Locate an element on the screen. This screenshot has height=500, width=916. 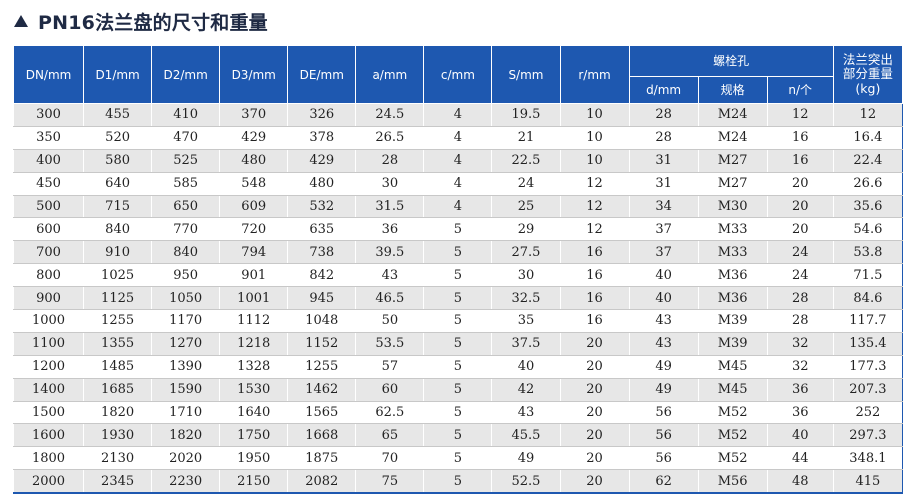
cell-d1: 2130 is located at coordinates (118, 458).